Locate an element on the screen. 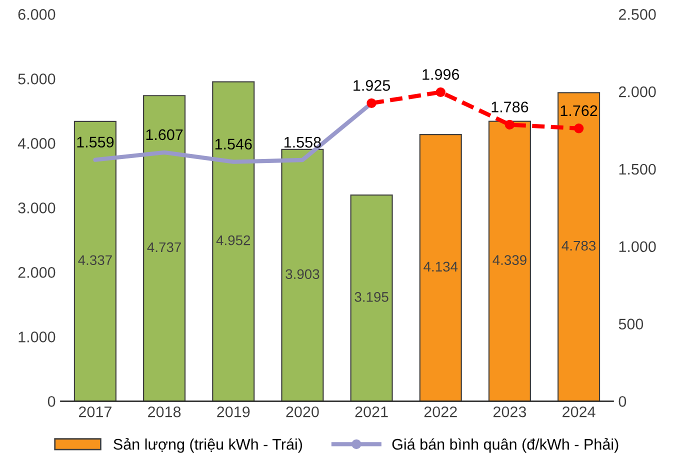  y-tick-label: 6.000 is located at coordinates (37, 14).